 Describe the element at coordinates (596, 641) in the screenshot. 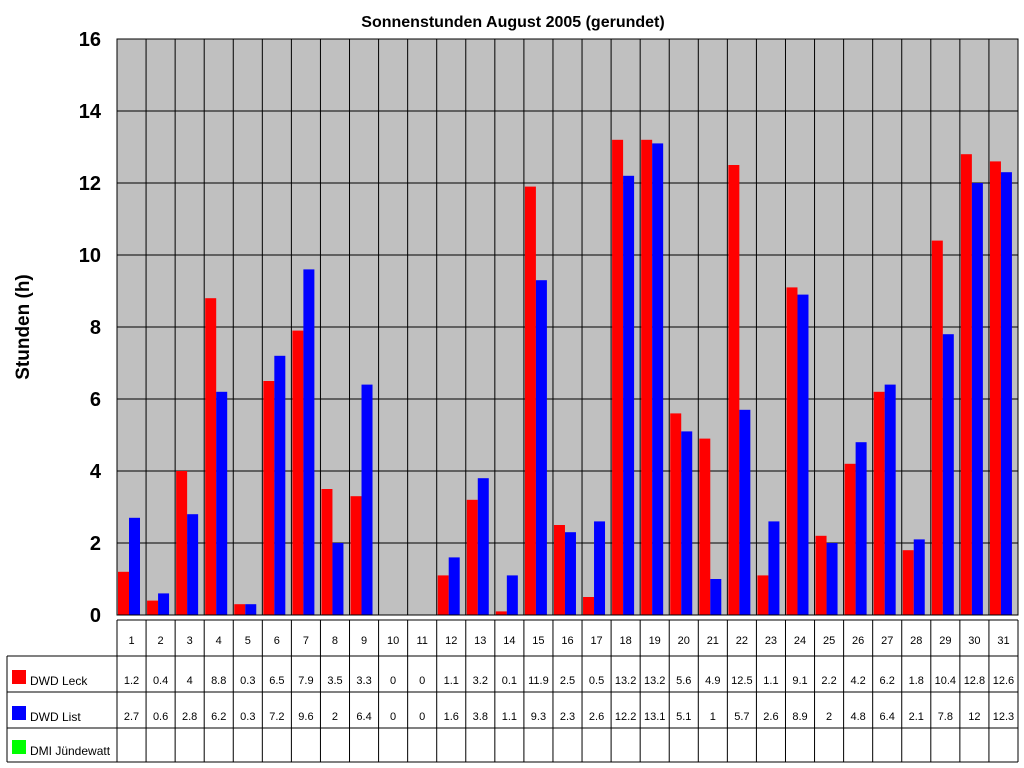

I see `x-tick-label: 17` at that location.